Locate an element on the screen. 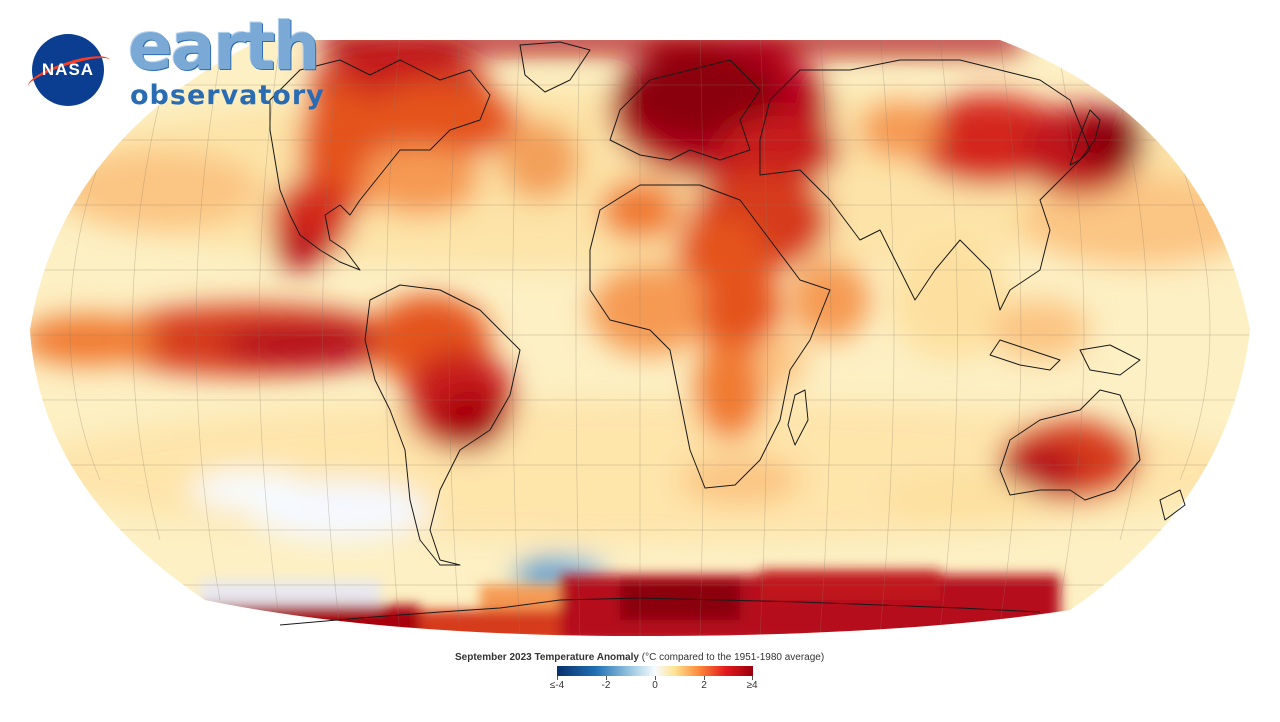  coast-madagascar is located at coordinates (798, 417).